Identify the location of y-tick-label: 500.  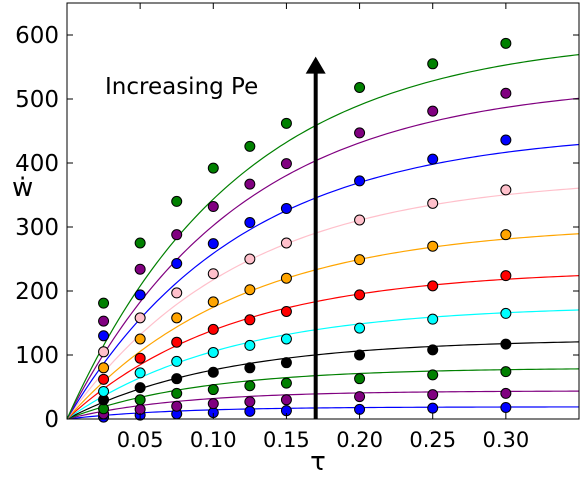
(37, 100).